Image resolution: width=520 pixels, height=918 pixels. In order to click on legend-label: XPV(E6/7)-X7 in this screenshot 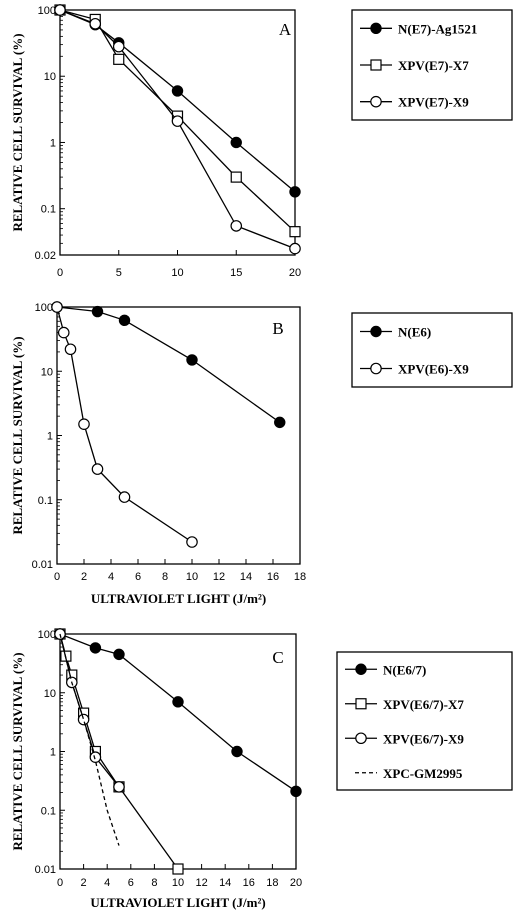, I will do `click(423, 704)`.